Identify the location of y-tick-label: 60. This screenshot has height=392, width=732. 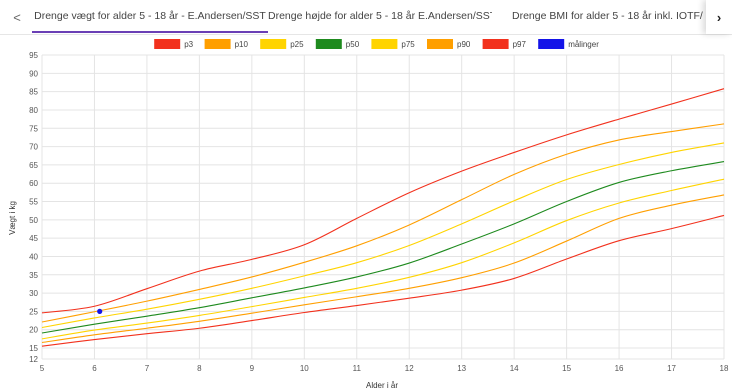
(33, 183).